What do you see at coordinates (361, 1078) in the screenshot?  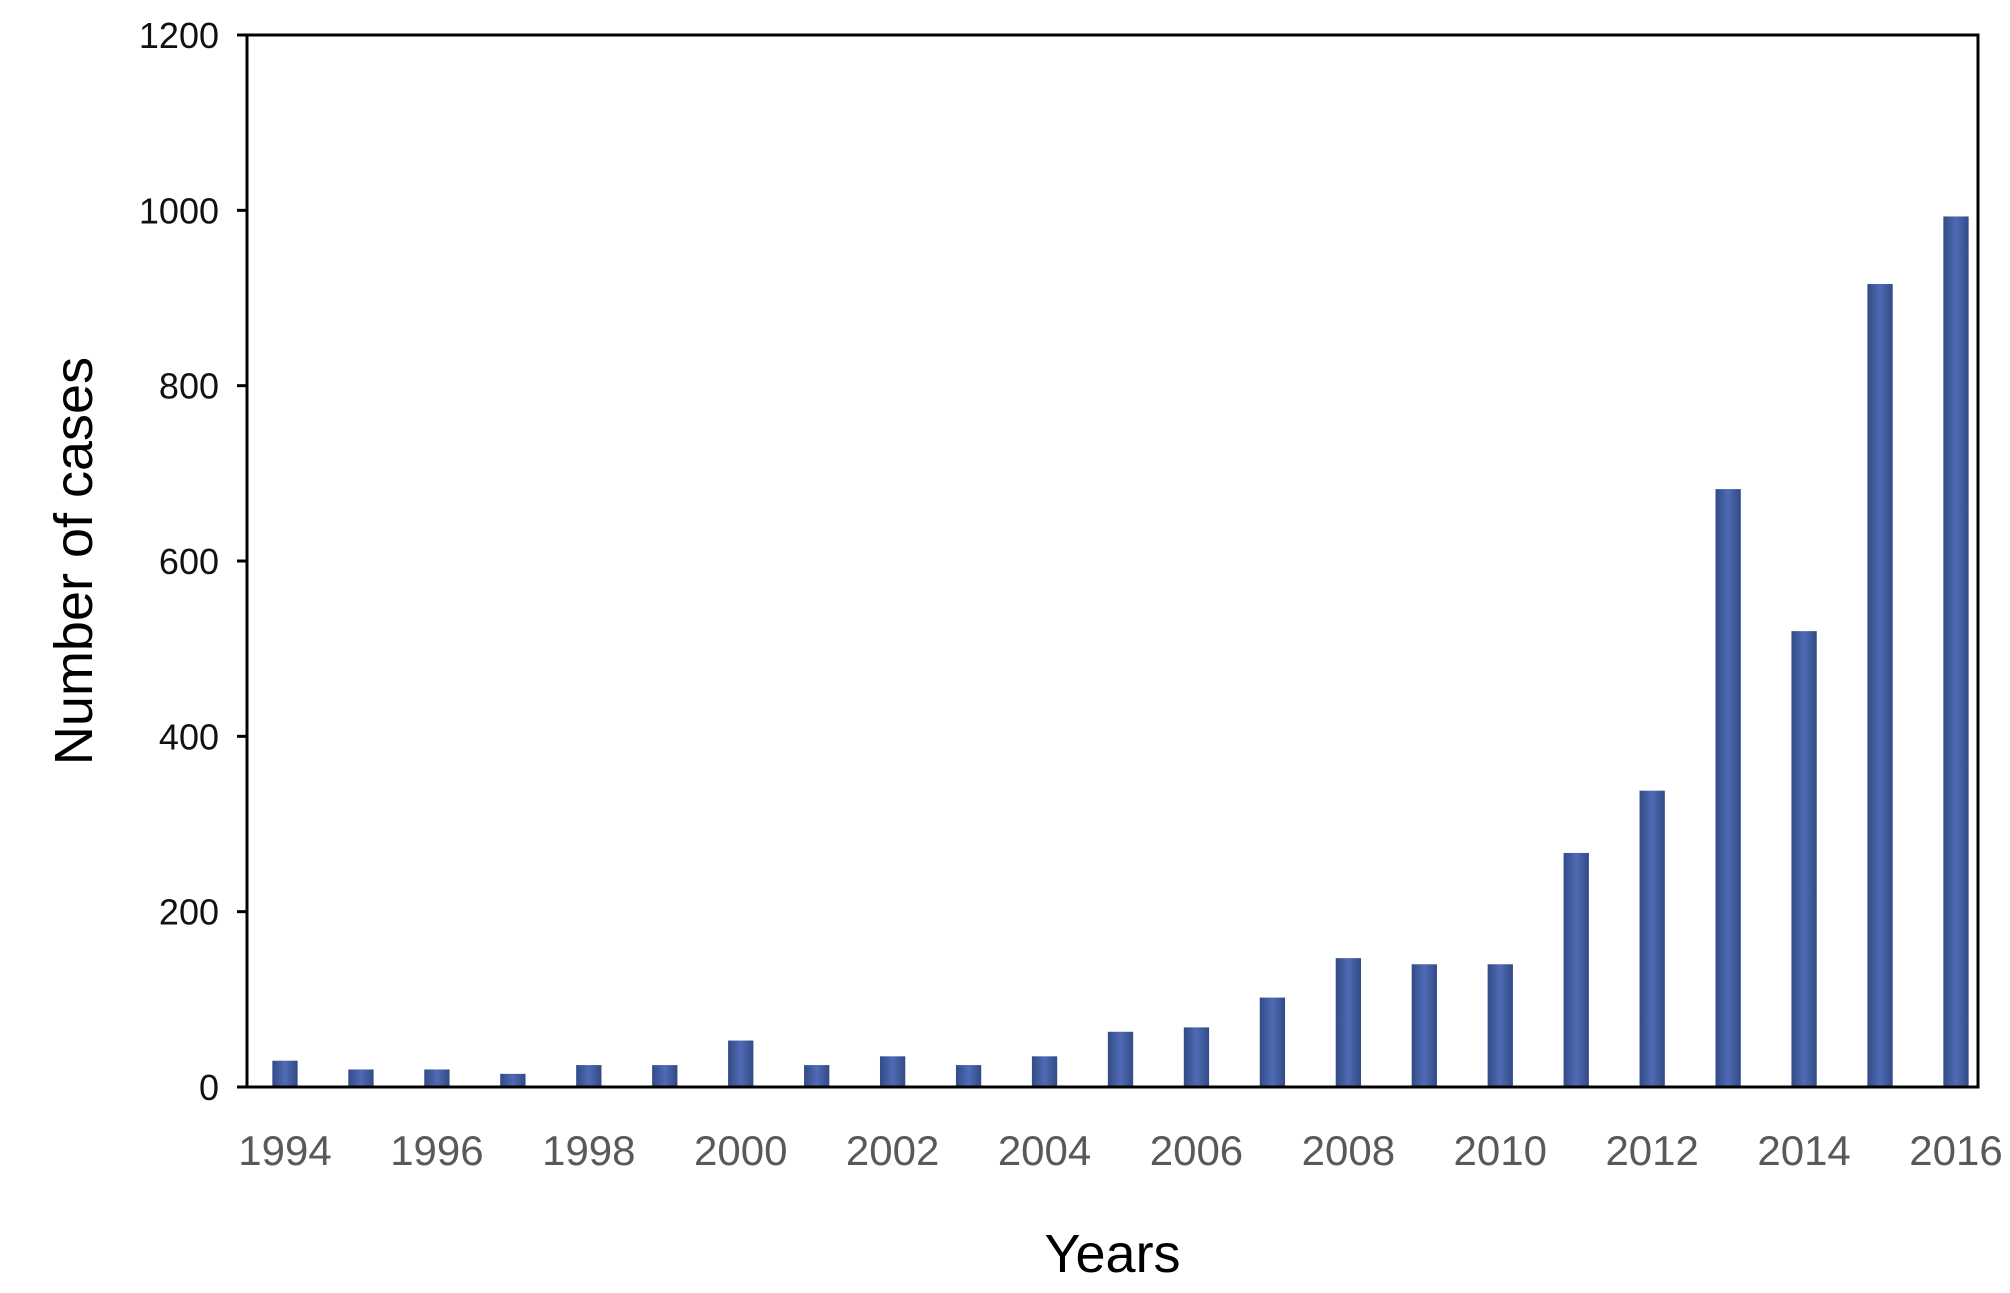 I see `bar-1995` at bounding box center [361, 1078].